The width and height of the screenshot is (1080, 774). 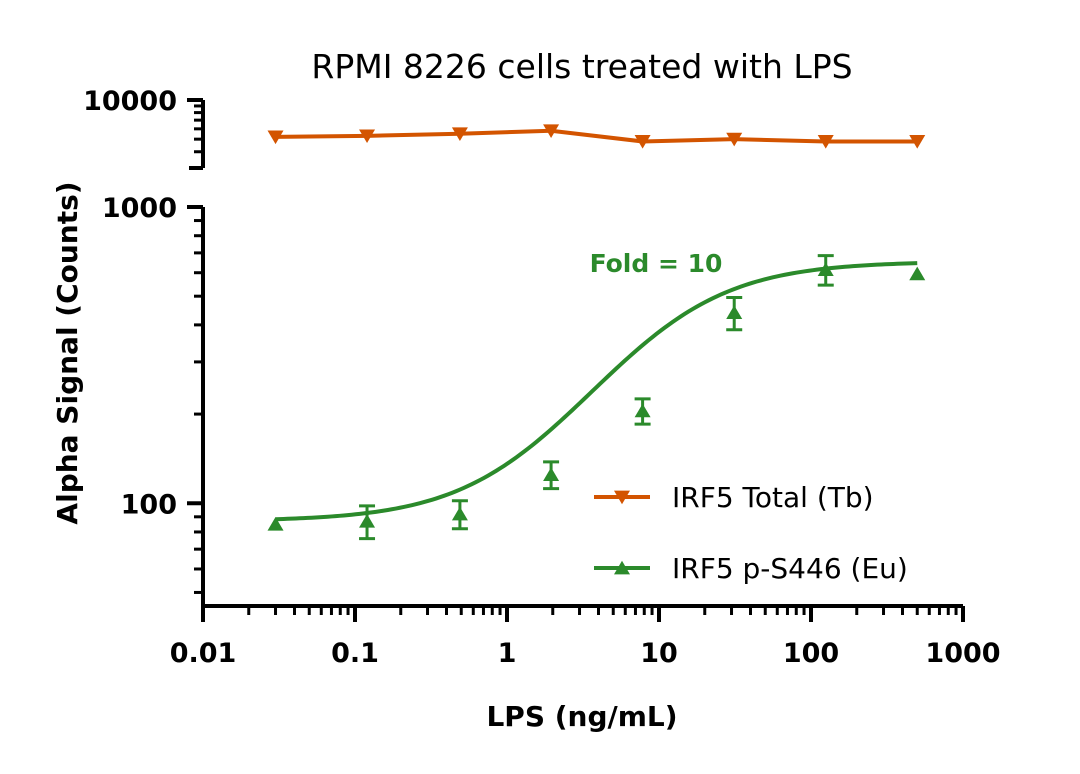 What do you see at coordinates (773, 497) in the screenshot?
I see `legend-label-total: IRF5 Total (Tb)` at bounding box center [773, 497].